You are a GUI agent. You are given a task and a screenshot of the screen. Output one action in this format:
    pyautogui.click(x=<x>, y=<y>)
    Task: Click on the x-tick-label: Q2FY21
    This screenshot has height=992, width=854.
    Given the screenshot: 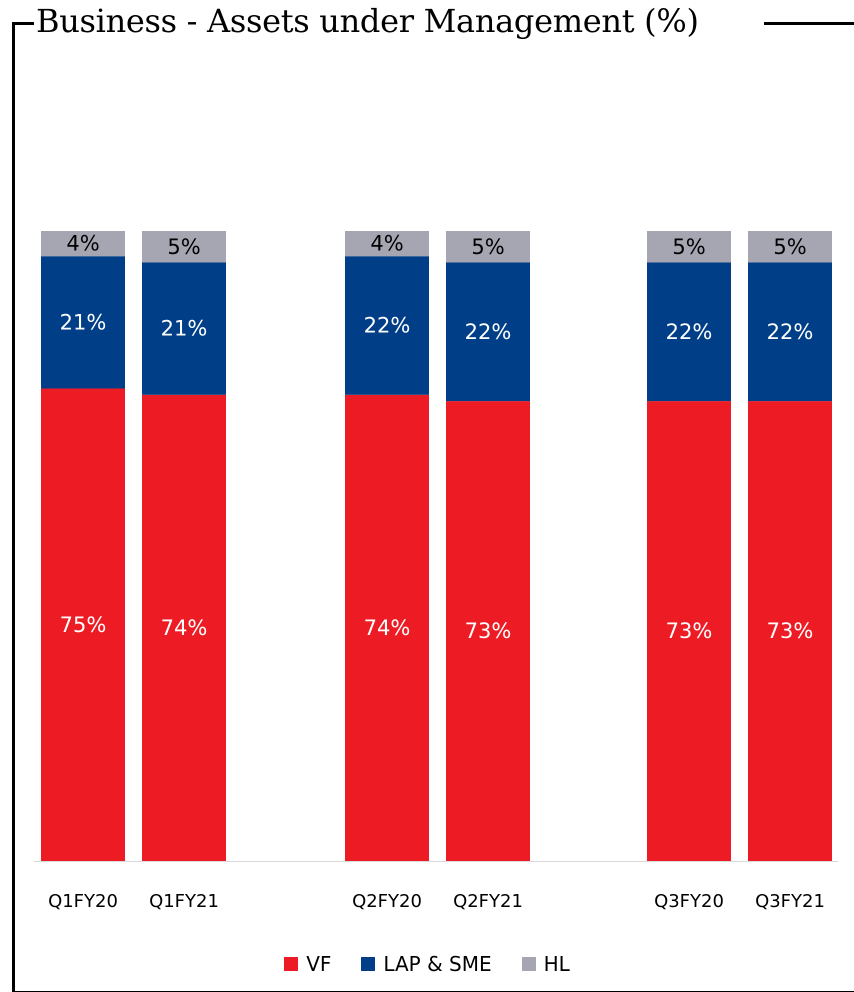 What is the action you would take?
    pyautogui.click(x=488, y=901)
    